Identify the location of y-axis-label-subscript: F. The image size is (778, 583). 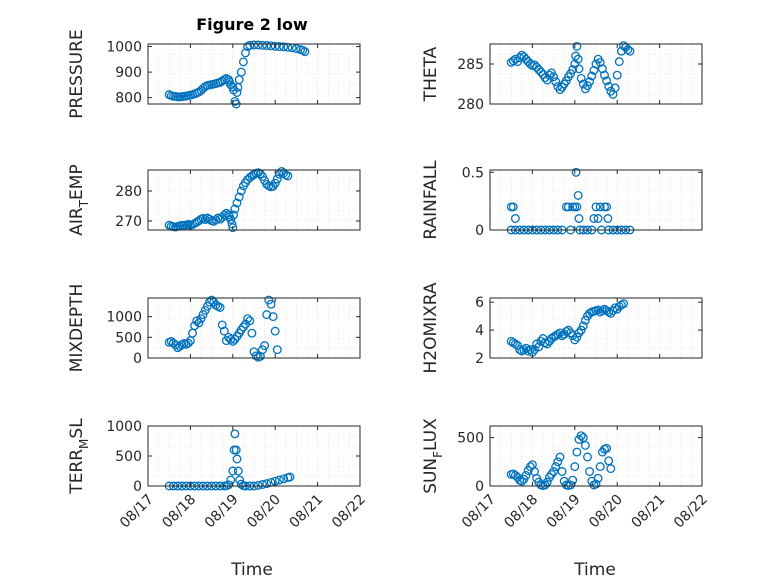
(438, 454).